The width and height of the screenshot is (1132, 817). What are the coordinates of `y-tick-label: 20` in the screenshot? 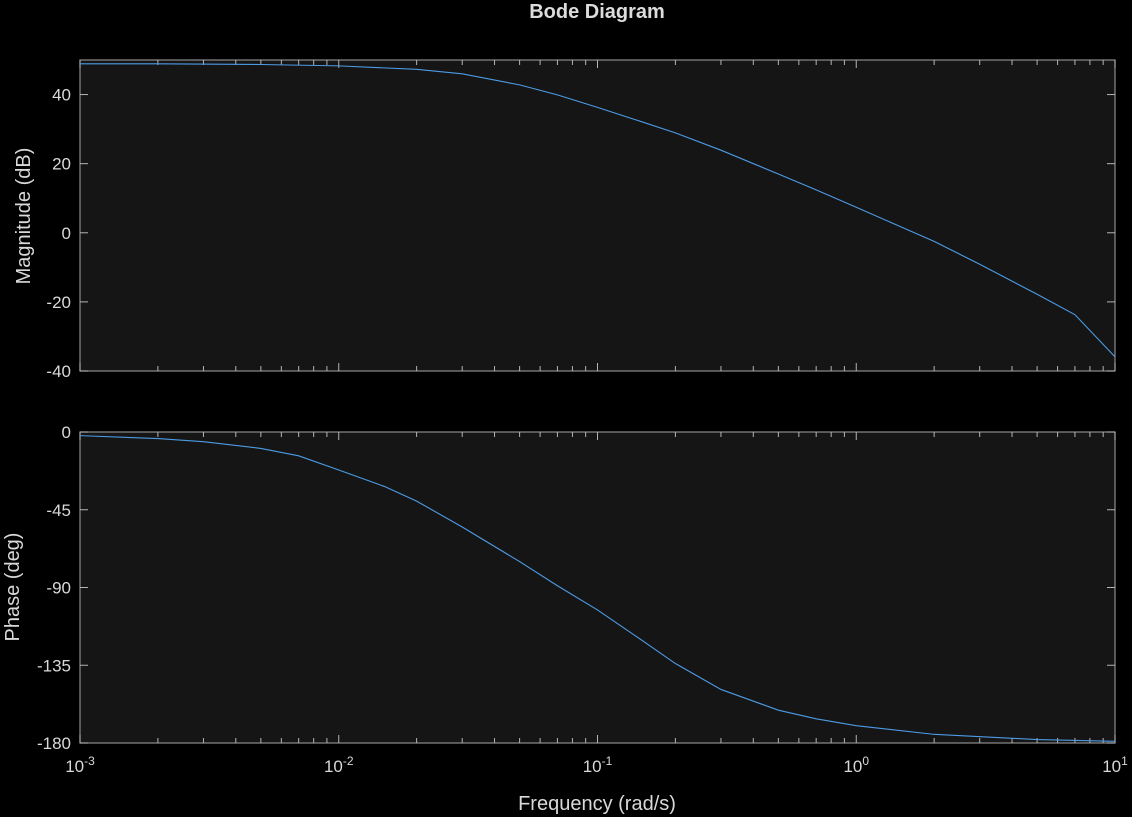 It's located at (61, 164).